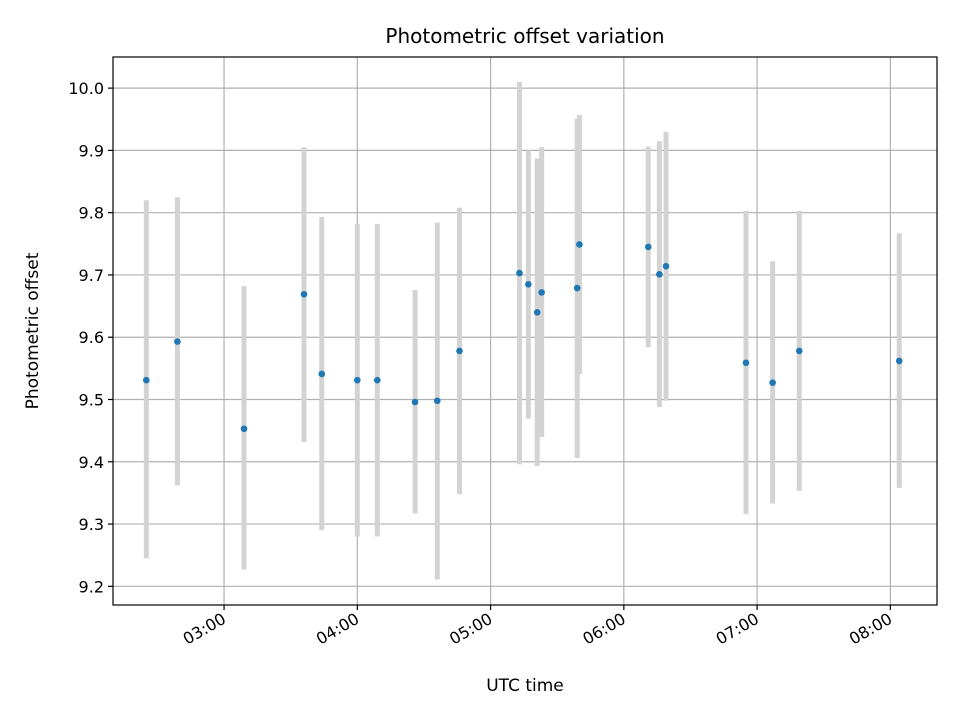 The width and height of the screenshot is (960, 720). What do you see at coordinates (91, 275) in the screenshot?
I see `y-tick-label: 9.7` at bounding box center [91, 275].